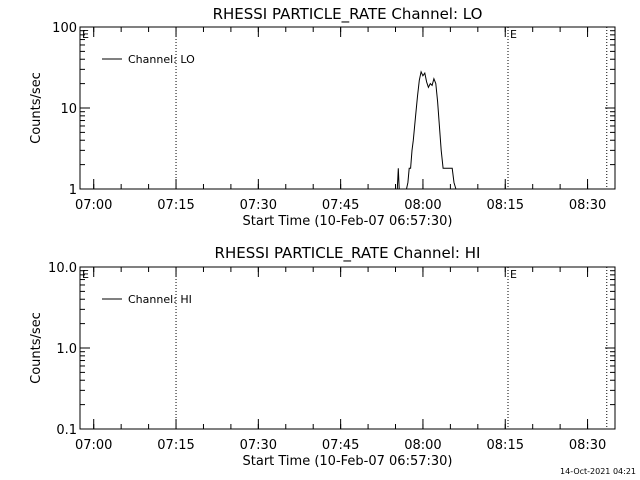 The width and height of the screenshot is (640, 480). I want to click on chart-title: RHESSI PARTICLE_RATE Channel: LO, so click(348, 14).